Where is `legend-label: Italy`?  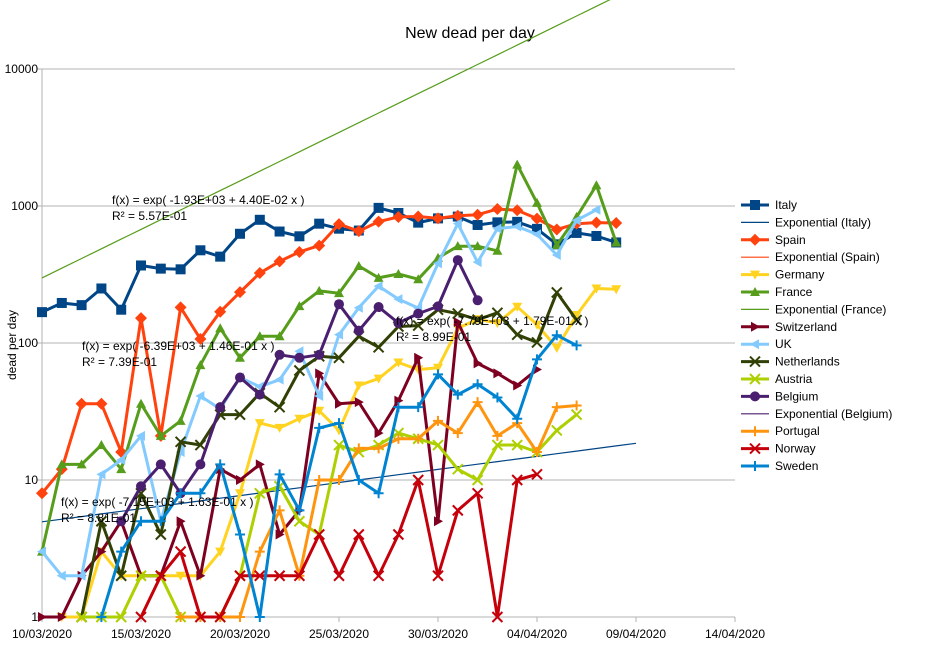
legend-label: Italy is located at coordinates (786, 205).